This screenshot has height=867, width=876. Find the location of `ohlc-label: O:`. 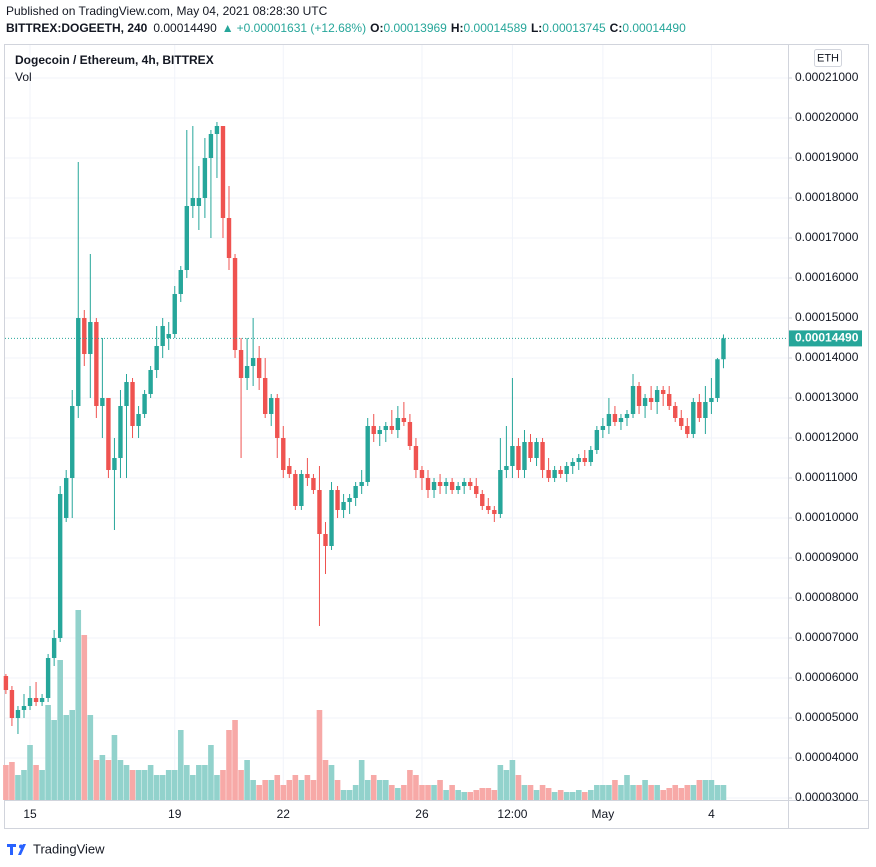

ohlc-label: O: is located at coordinates (376, 28).